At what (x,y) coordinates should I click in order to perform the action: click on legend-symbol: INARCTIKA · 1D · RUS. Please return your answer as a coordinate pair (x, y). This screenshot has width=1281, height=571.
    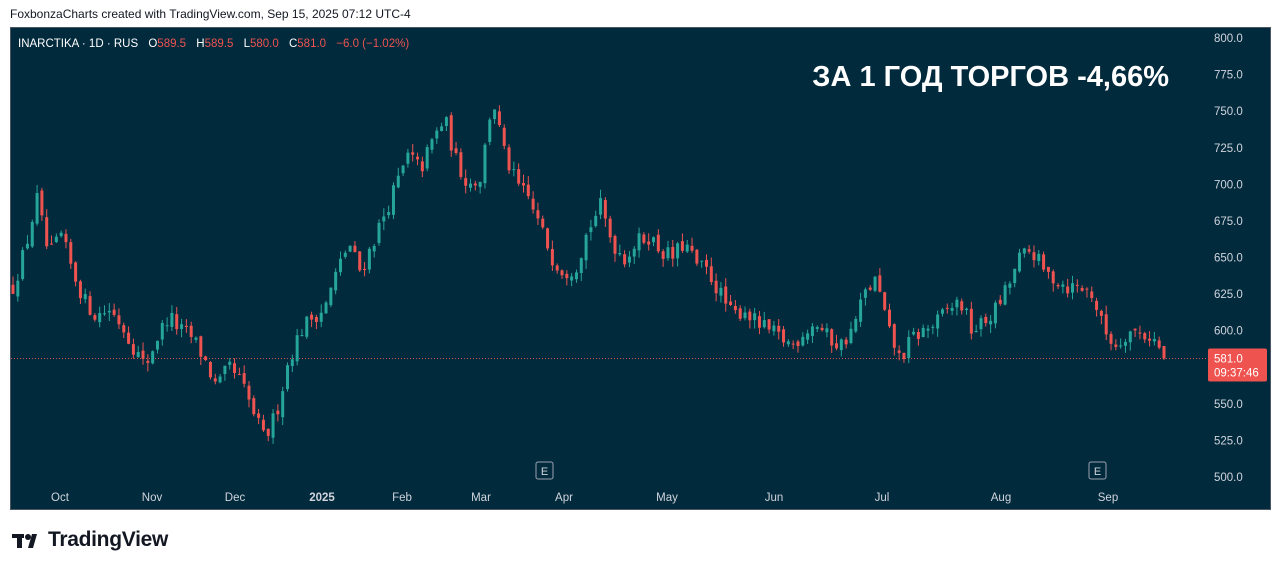
    Looking at the image, I should click on (78, 44).